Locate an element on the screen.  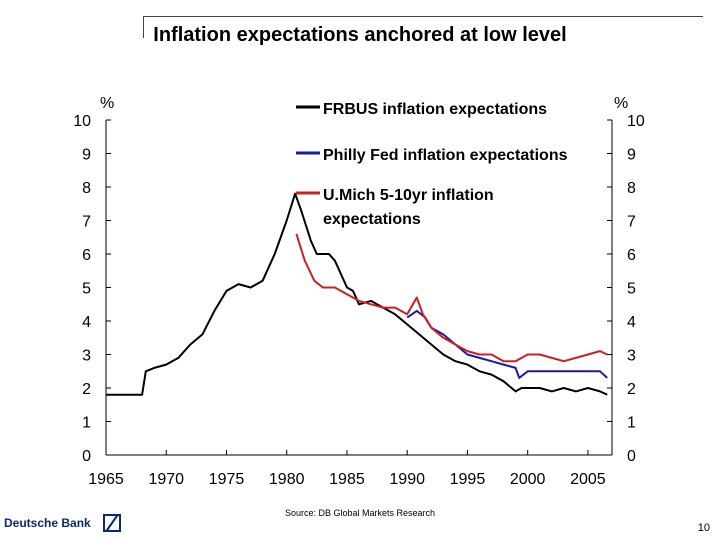
x-tick-label: 1980 is located at coordinates (287, 479).